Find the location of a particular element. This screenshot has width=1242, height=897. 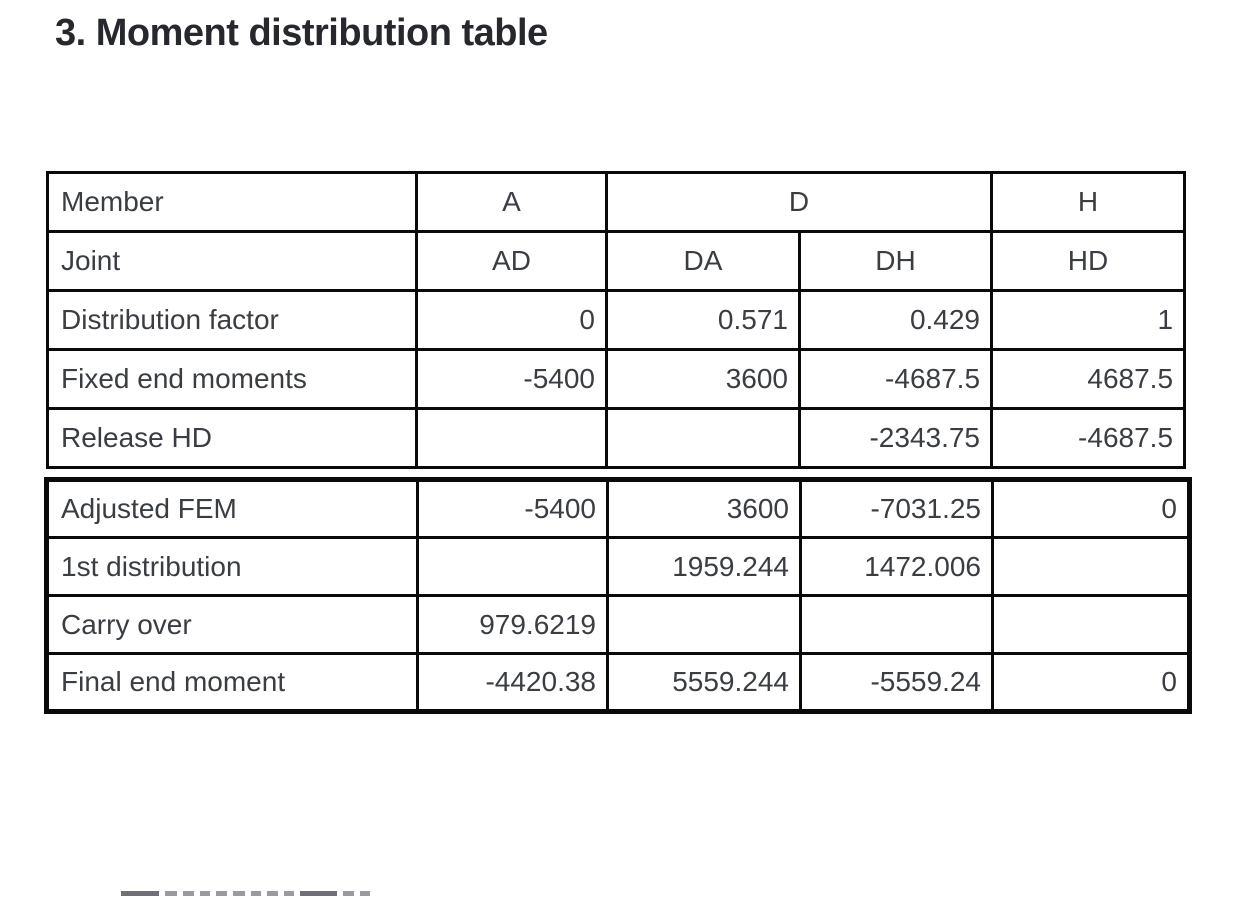

joint-row-label: Joint is located at coordinates (232, 261).